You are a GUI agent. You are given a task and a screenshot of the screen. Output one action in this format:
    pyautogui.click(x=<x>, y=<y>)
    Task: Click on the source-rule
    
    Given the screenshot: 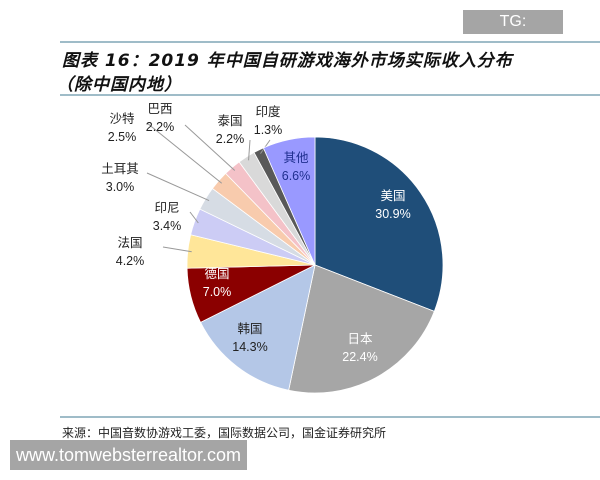 What is the action you would take?
    pyautogui.click(x=330, y=417)
    